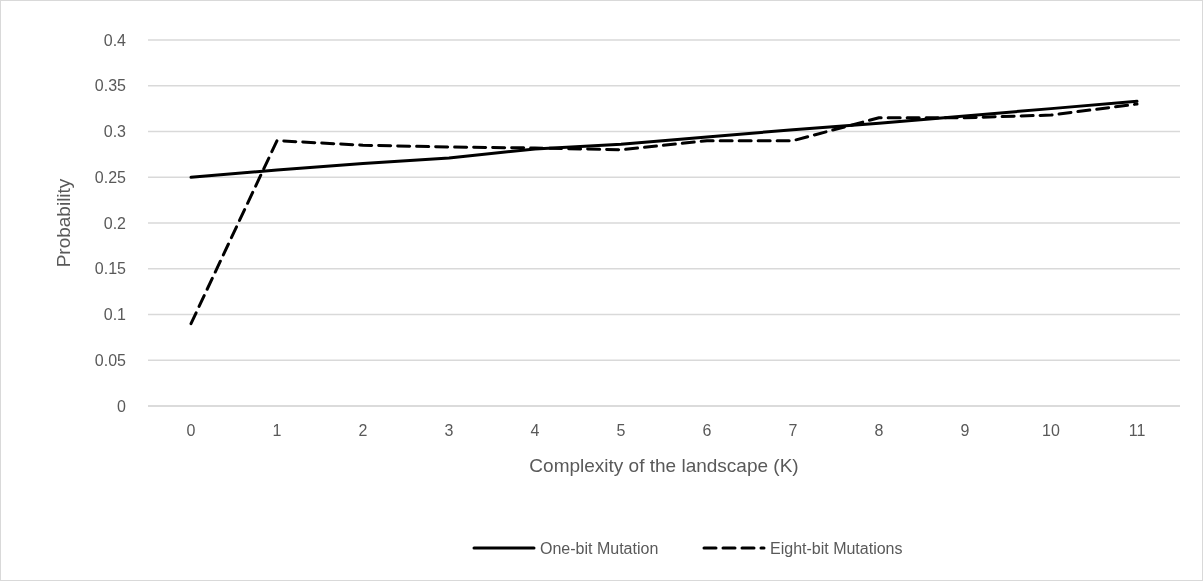 The height and width of the screenshot is (581, 1203). What do you see at coordinates (1137, 430) in the screenshot?
I see `x-tick-label: 11` at bounding box center [1137, 430].